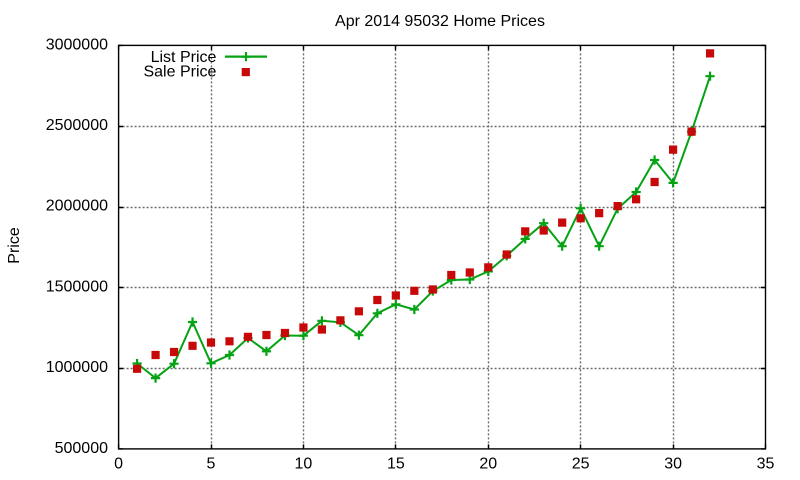 This screenshot has width=800, height=480. What do you see at coordinates (77, 367) in the screenshot?
I see `svg-text: 1000000` at bounding box center [77, 367].